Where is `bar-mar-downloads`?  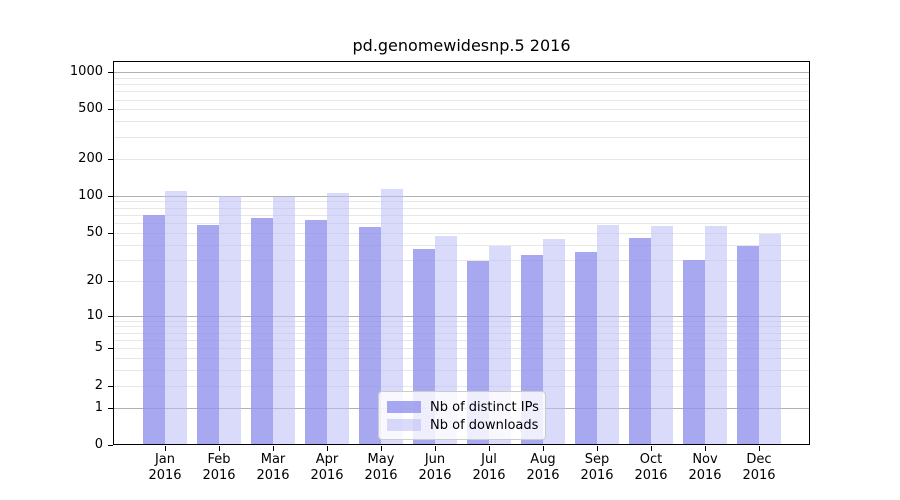 bar-mar-downloads is located at coordinates (284, 320).